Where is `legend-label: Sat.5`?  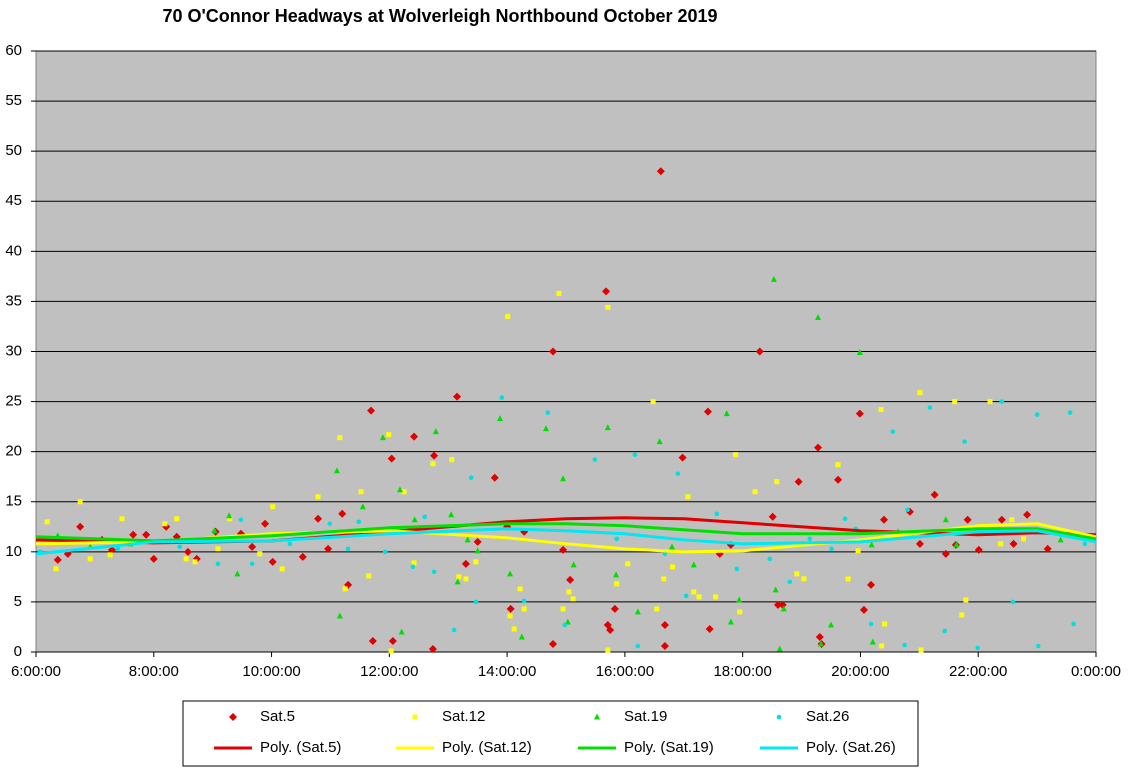 legend-label: Sat.5 is located at coordinates (277, 716).